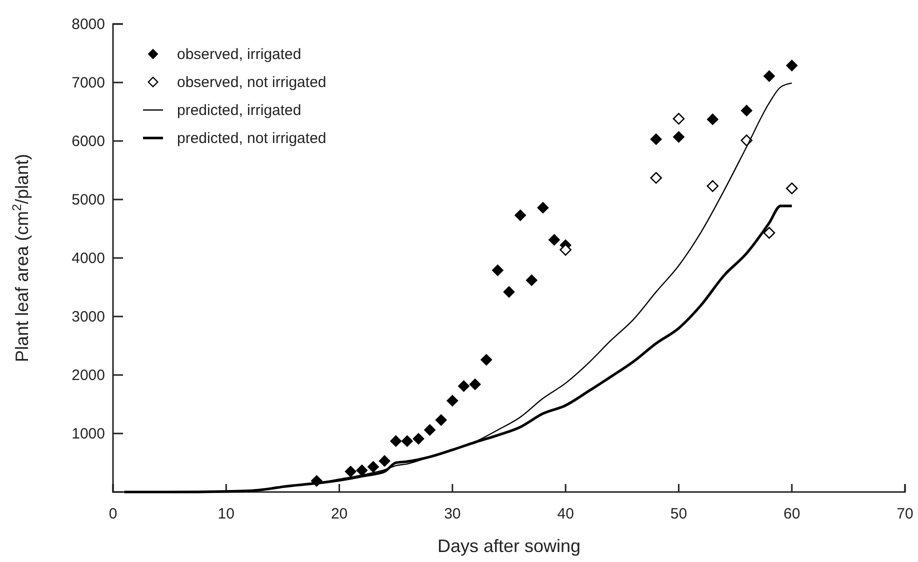 This screenshot has height=562, width=918. Describe the element at coordinates (226, 514) in the screenshot. I see `x-tick-label: 10` at that location.